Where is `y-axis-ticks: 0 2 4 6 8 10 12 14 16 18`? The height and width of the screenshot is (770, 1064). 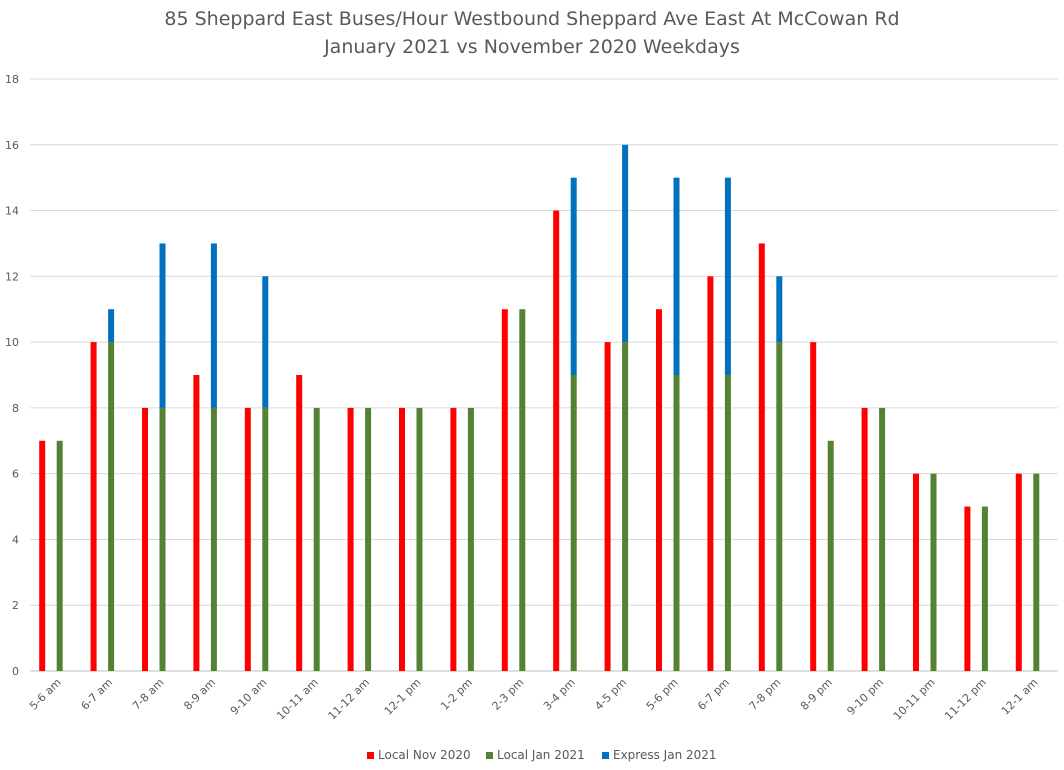 y-axis-ticks: 0 2 4 6 8 10 12 14 16 18 is located at coordinates (12, 375).